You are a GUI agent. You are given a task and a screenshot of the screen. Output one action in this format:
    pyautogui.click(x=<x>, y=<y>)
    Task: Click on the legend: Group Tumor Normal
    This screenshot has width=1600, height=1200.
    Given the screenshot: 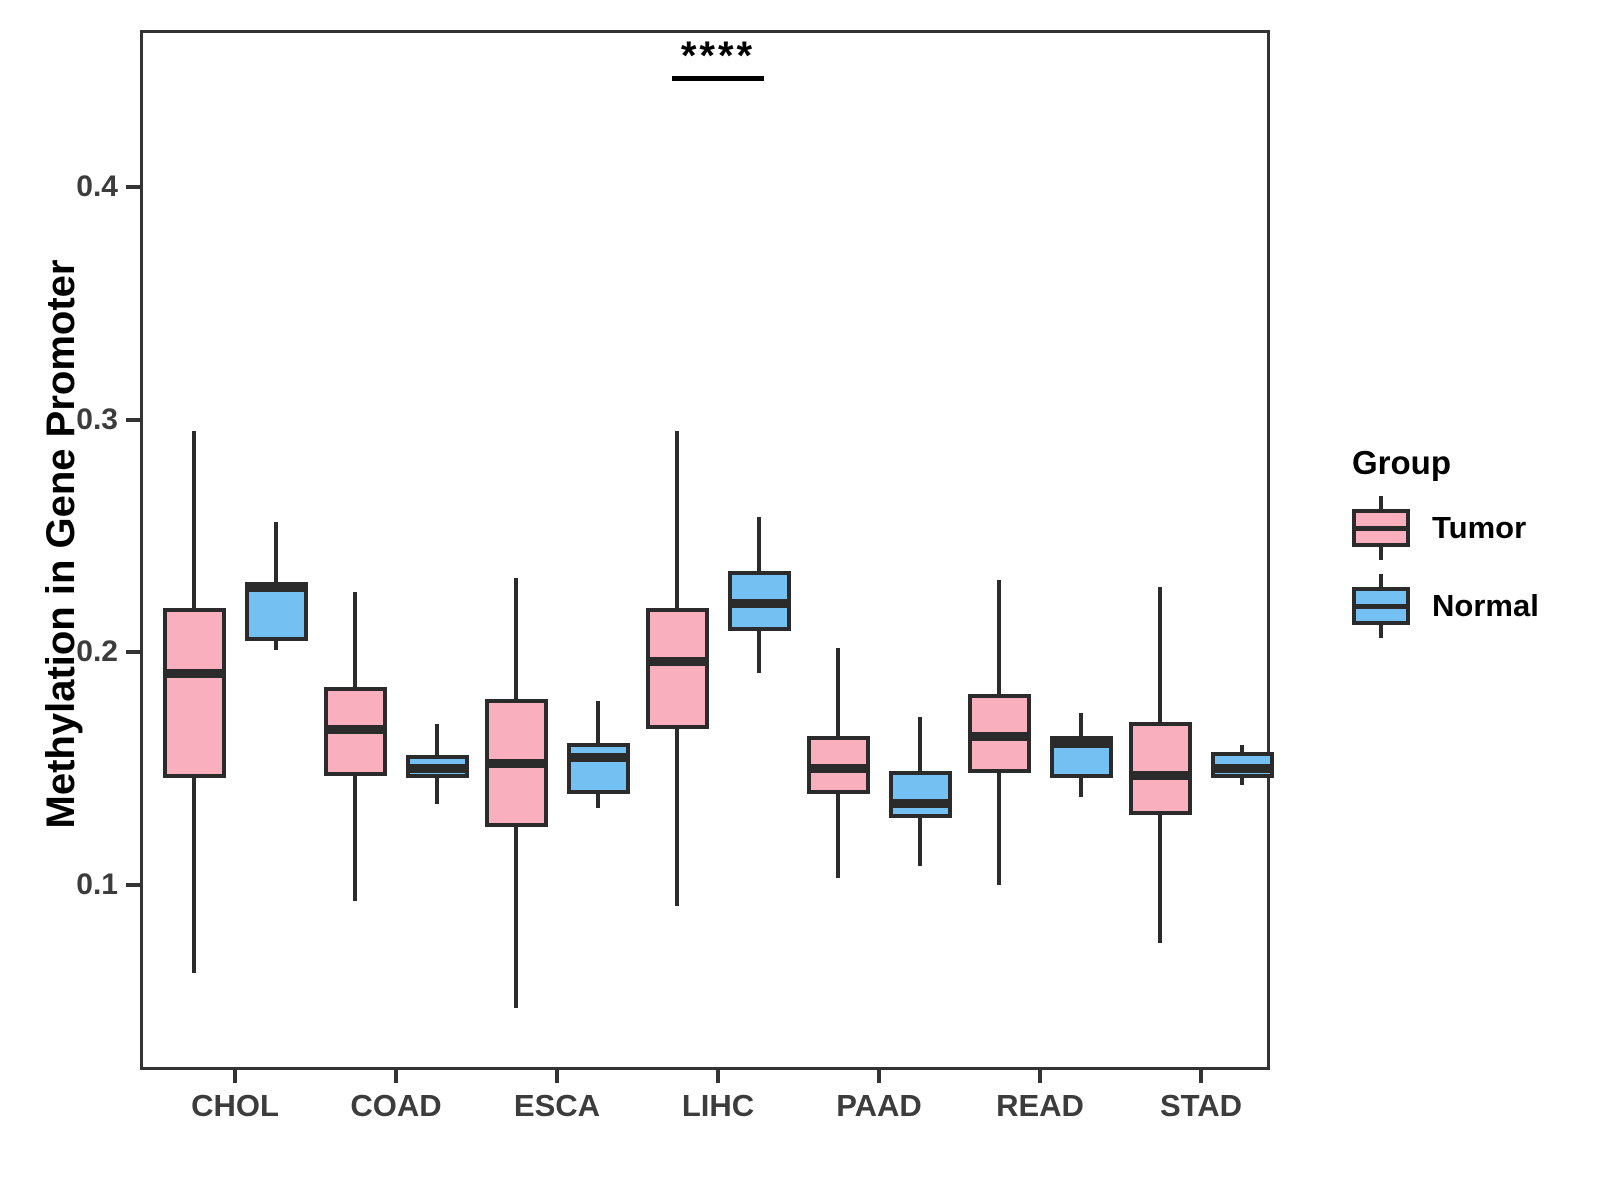 What is the action you would take?
    pyautogui.click(x=1445, y=548)
    